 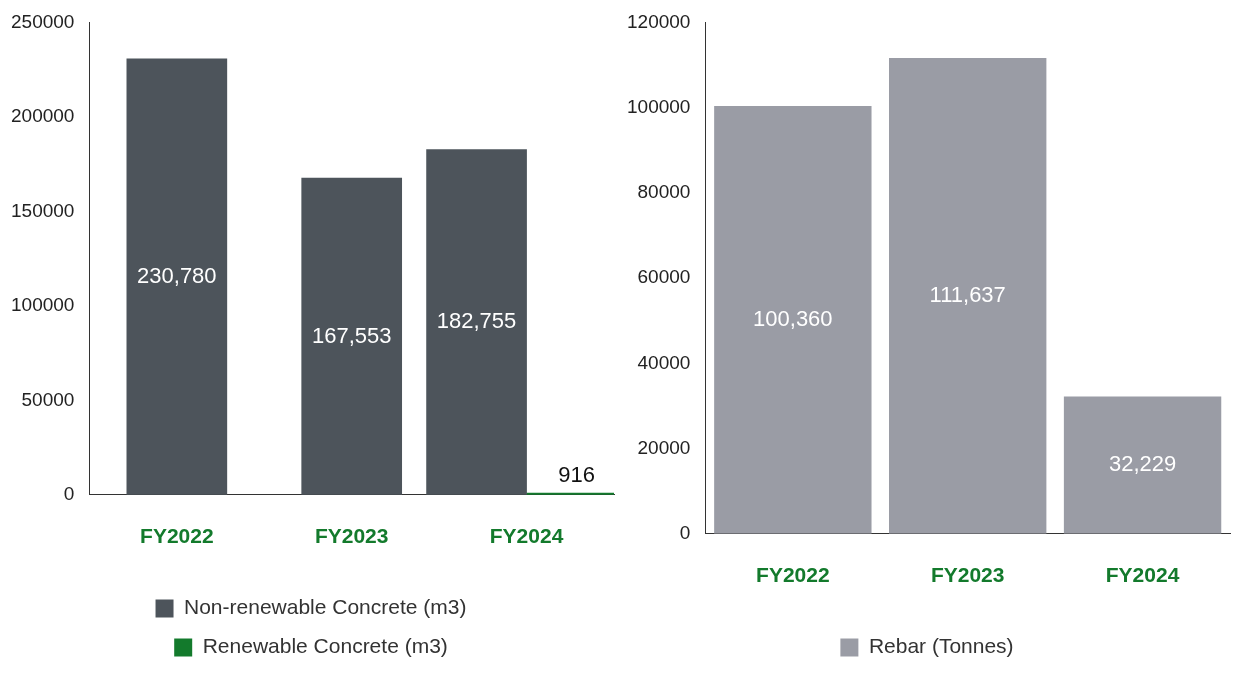 What do you see at coordinates (664, 192) in the screenshot?
I see `y-tick-label: 80000` at bounding box center [664, 192].